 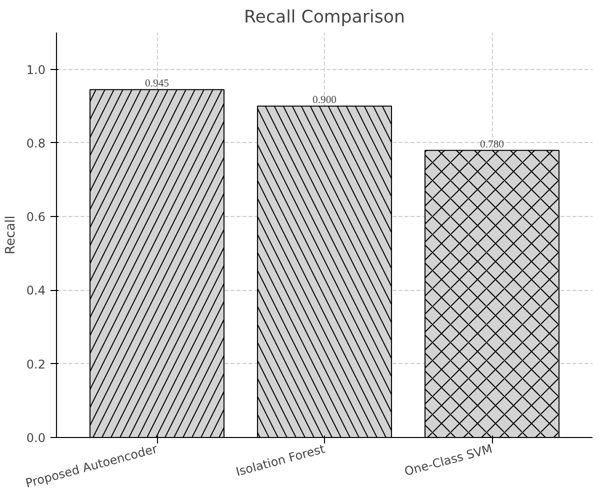 What do you see at coordinates (324, 100) in the screenshot?
I see `data-label: 0.900` at bounding box center [324, 100].